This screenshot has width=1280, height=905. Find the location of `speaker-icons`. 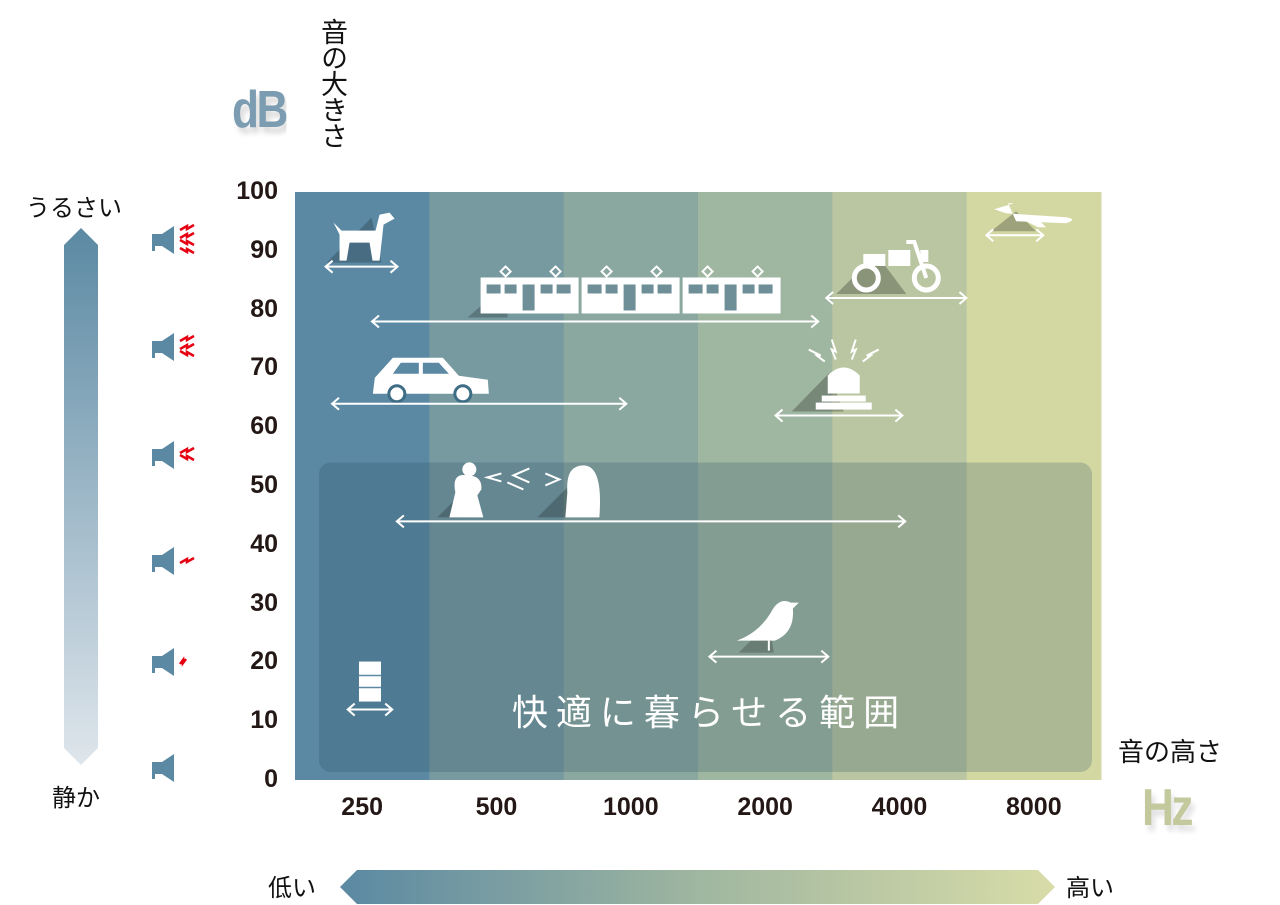

speaker-icons is located at coordinates (173, 502).